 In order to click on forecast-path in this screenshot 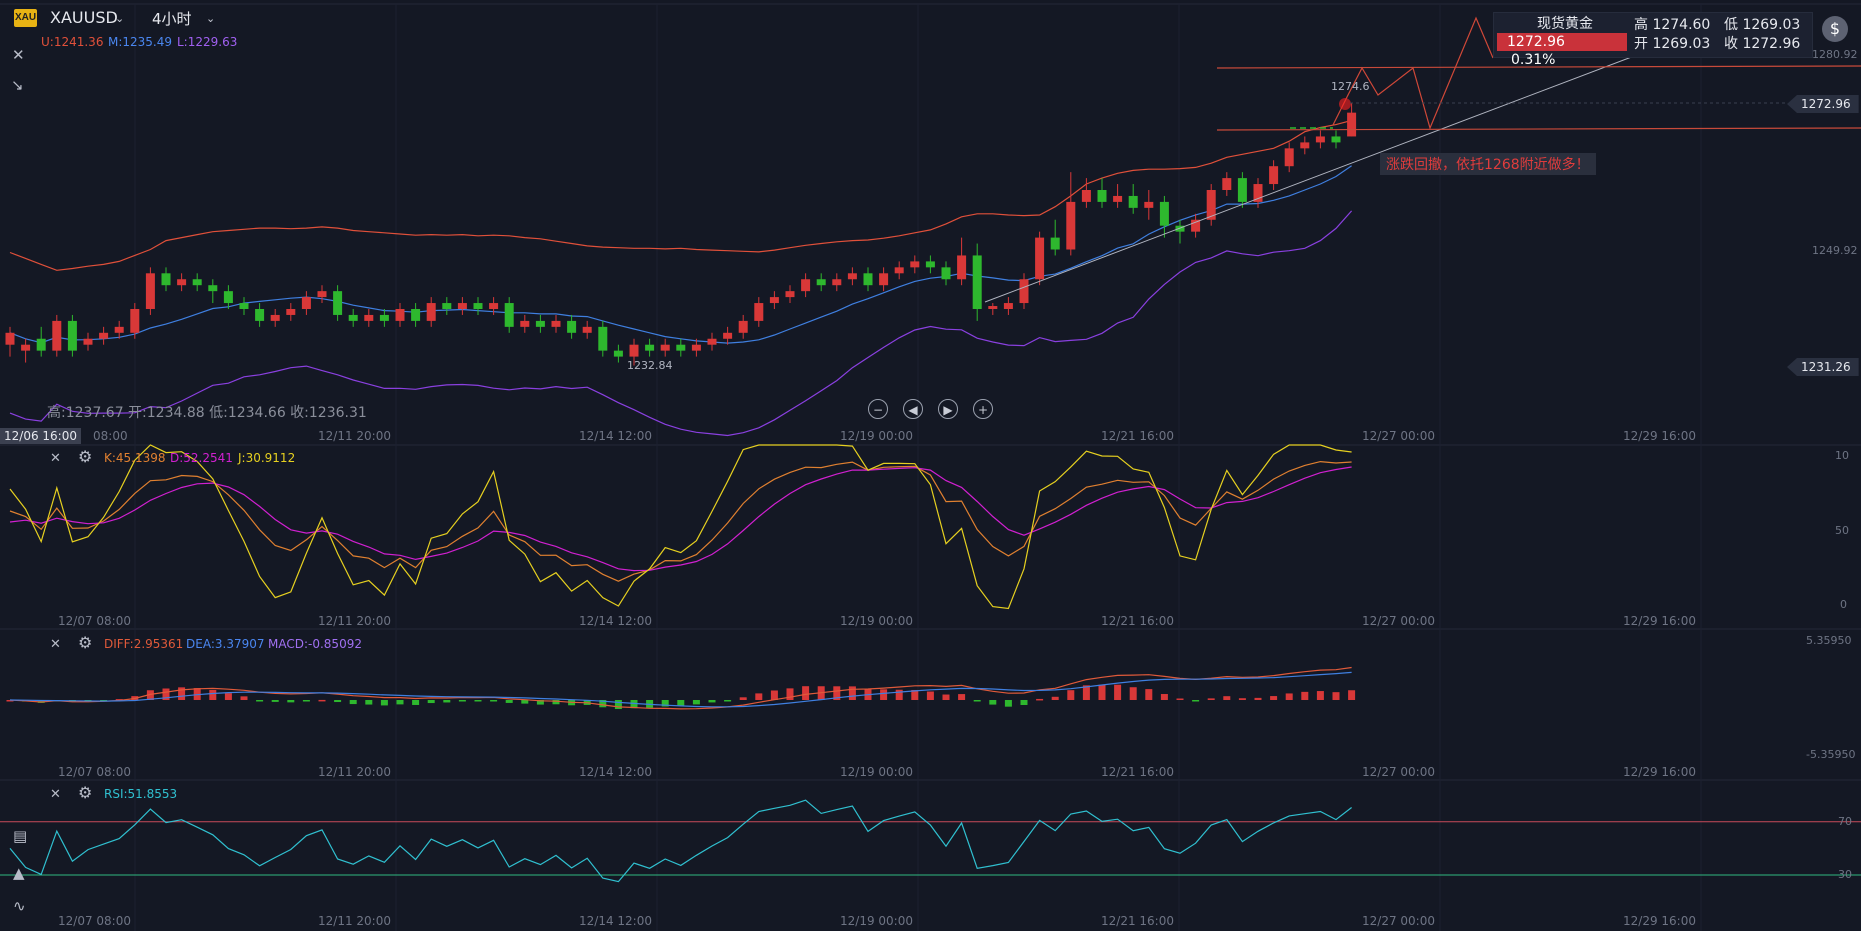, I will do `click(1413, 73)`.